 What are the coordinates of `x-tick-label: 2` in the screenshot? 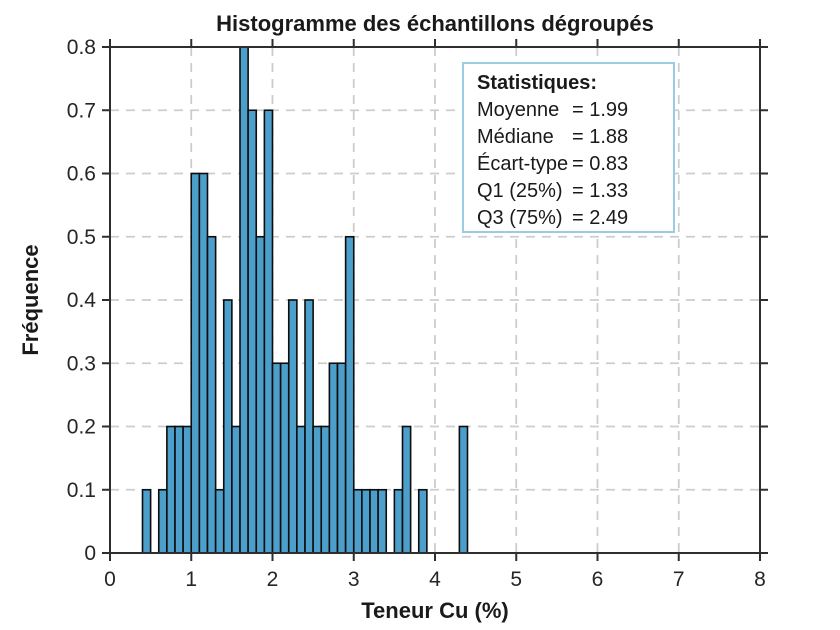 It's located at (273, 579).